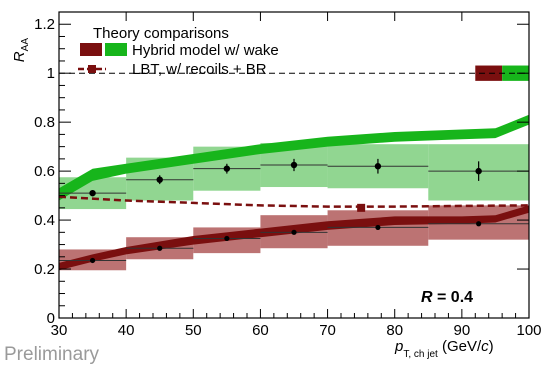 The width and height of the screenshot is (546, 374). What do you see at coordinates (19, 56) in the screenshot?
I see `y-axis-label-main: R` at bounding box center [19, 56].